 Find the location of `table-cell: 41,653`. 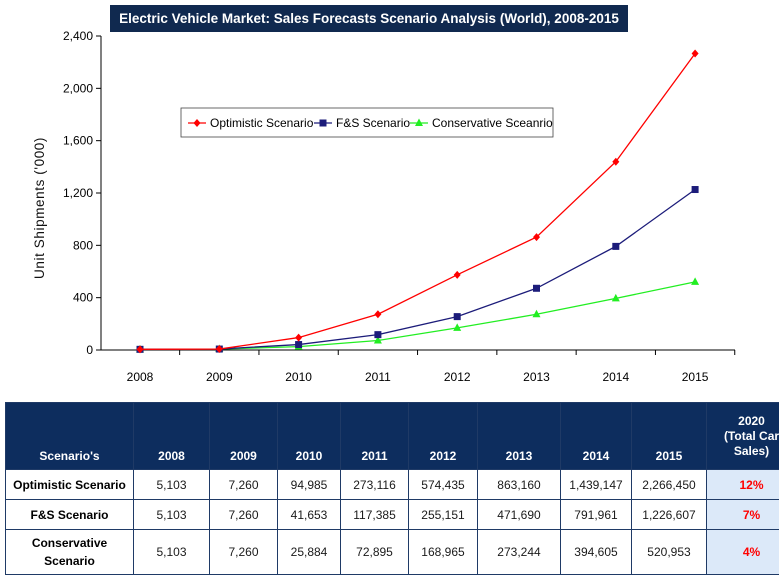

table-cell: 41,653 is located at coordinates (309, 514).